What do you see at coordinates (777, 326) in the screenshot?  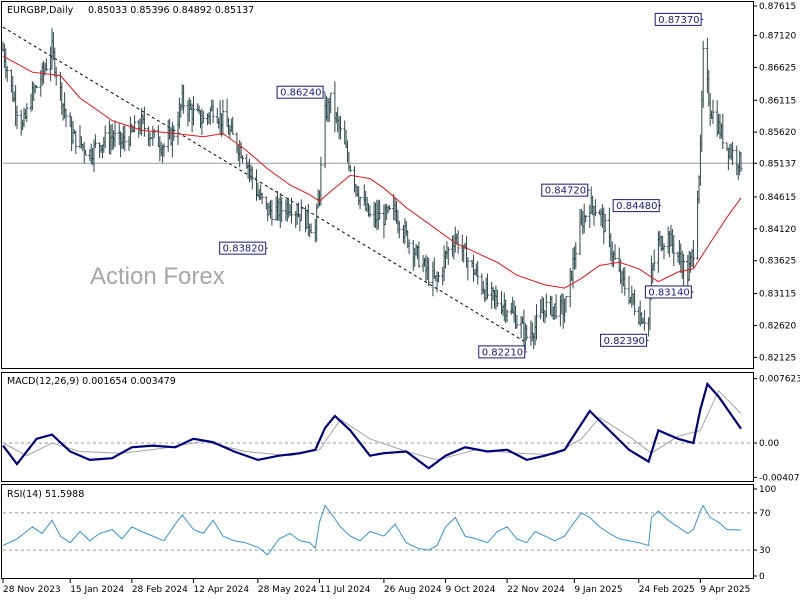 I see `price-axis-tick-label: 0.82620` at bounding box center [777, 326].